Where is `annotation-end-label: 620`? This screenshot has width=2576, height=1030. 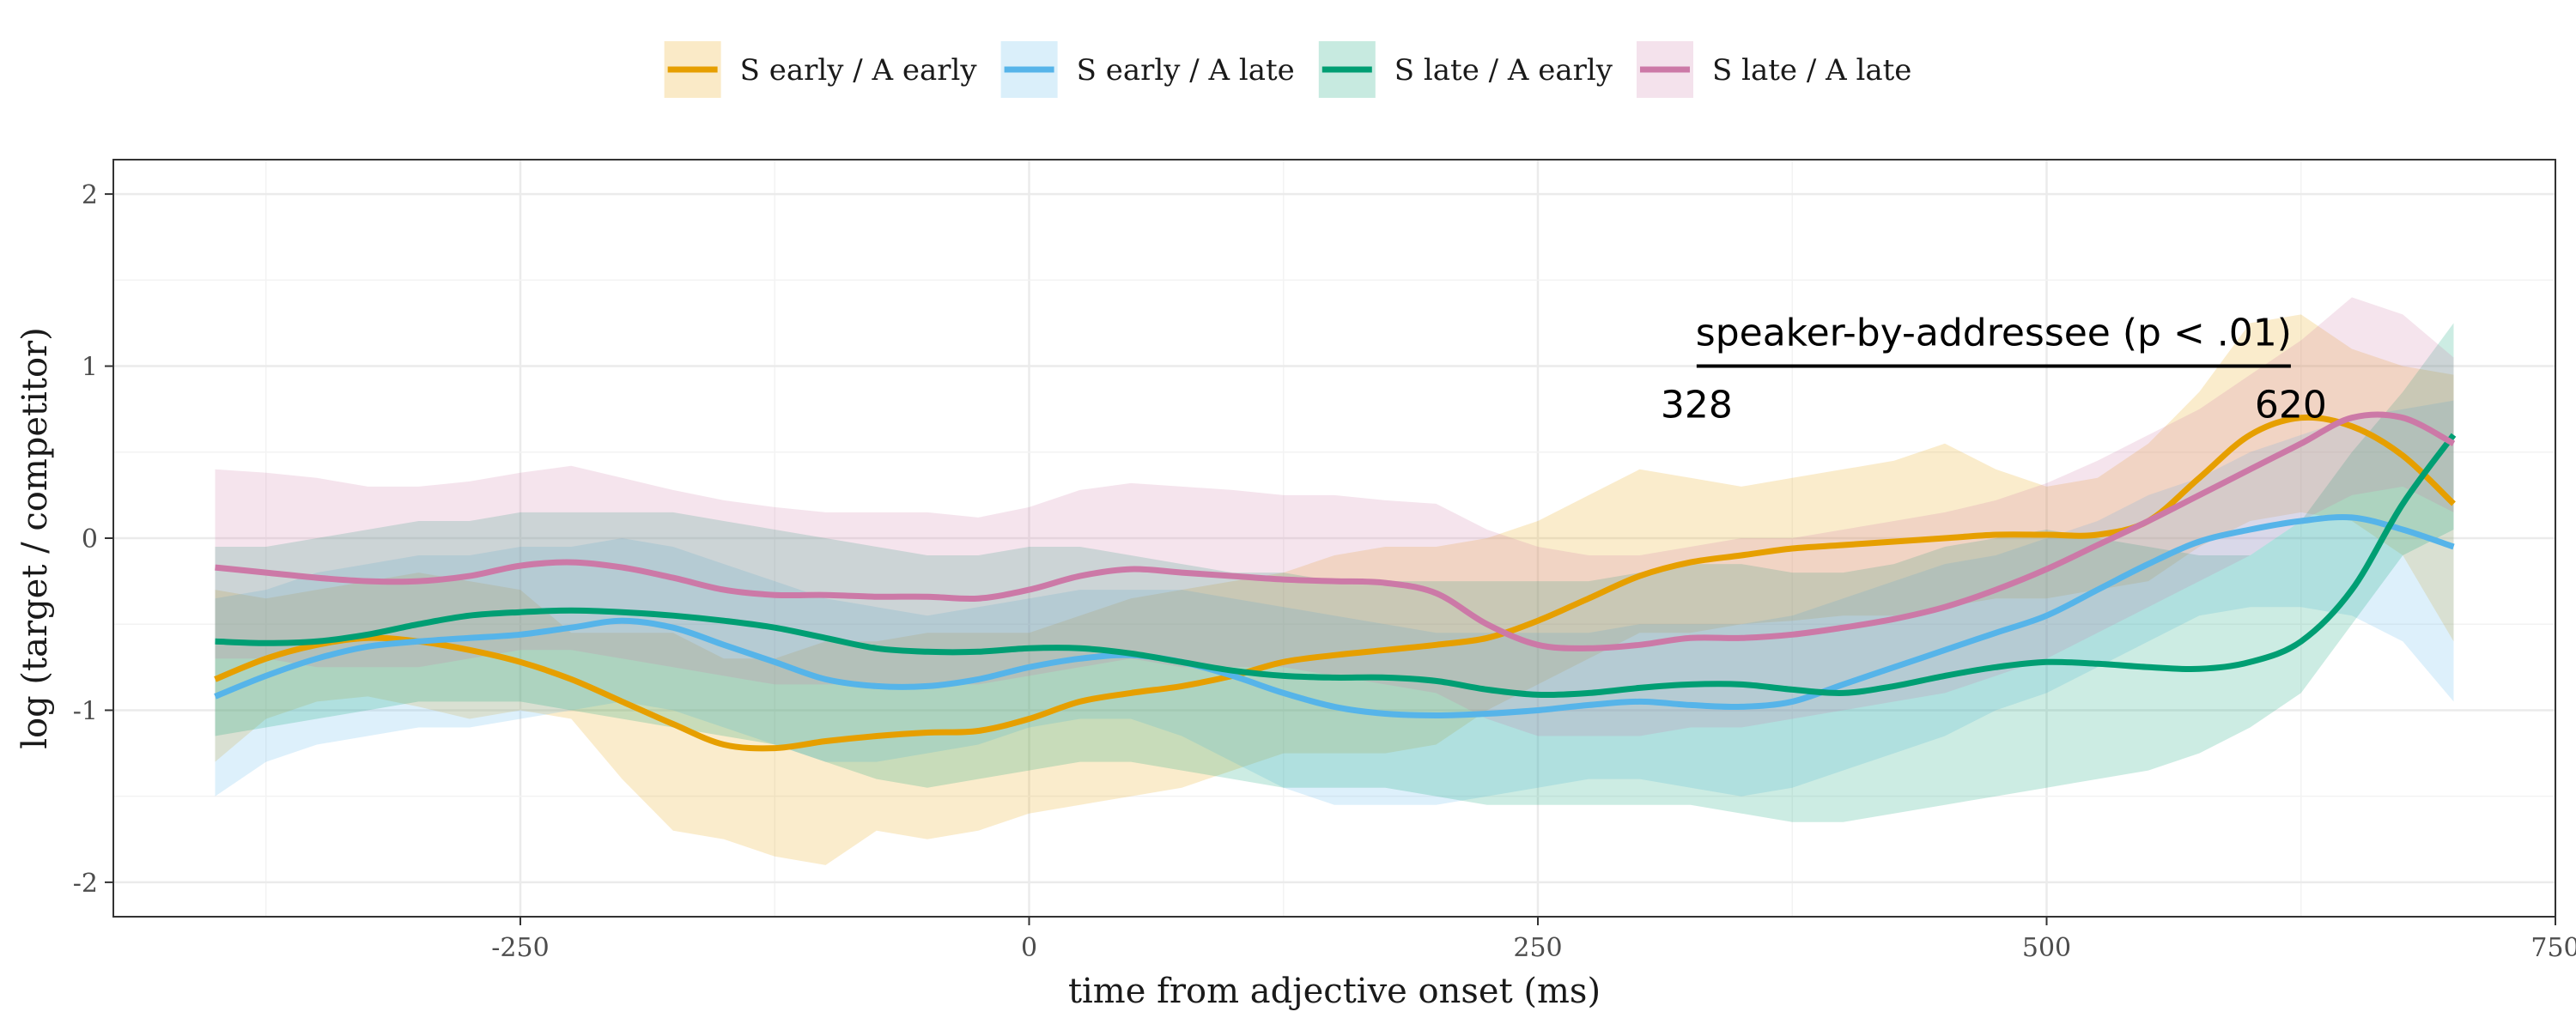
annotation-end-label: 620 is located at coordinates (2291, 405).